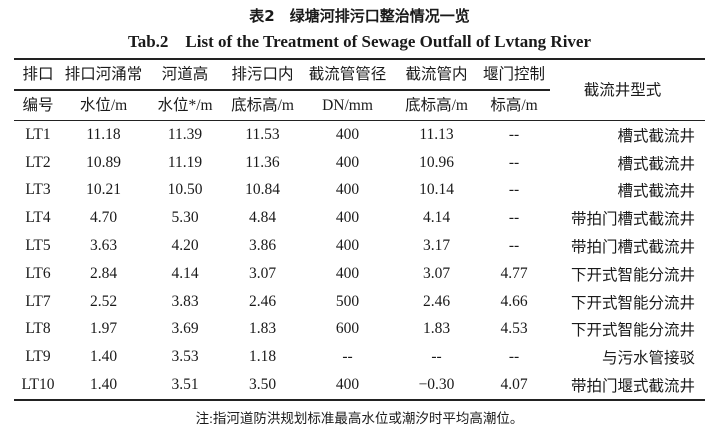 The width and height of the screenshot is (719, 432). I want to click on column-header: 河道高, so click(185, 74).